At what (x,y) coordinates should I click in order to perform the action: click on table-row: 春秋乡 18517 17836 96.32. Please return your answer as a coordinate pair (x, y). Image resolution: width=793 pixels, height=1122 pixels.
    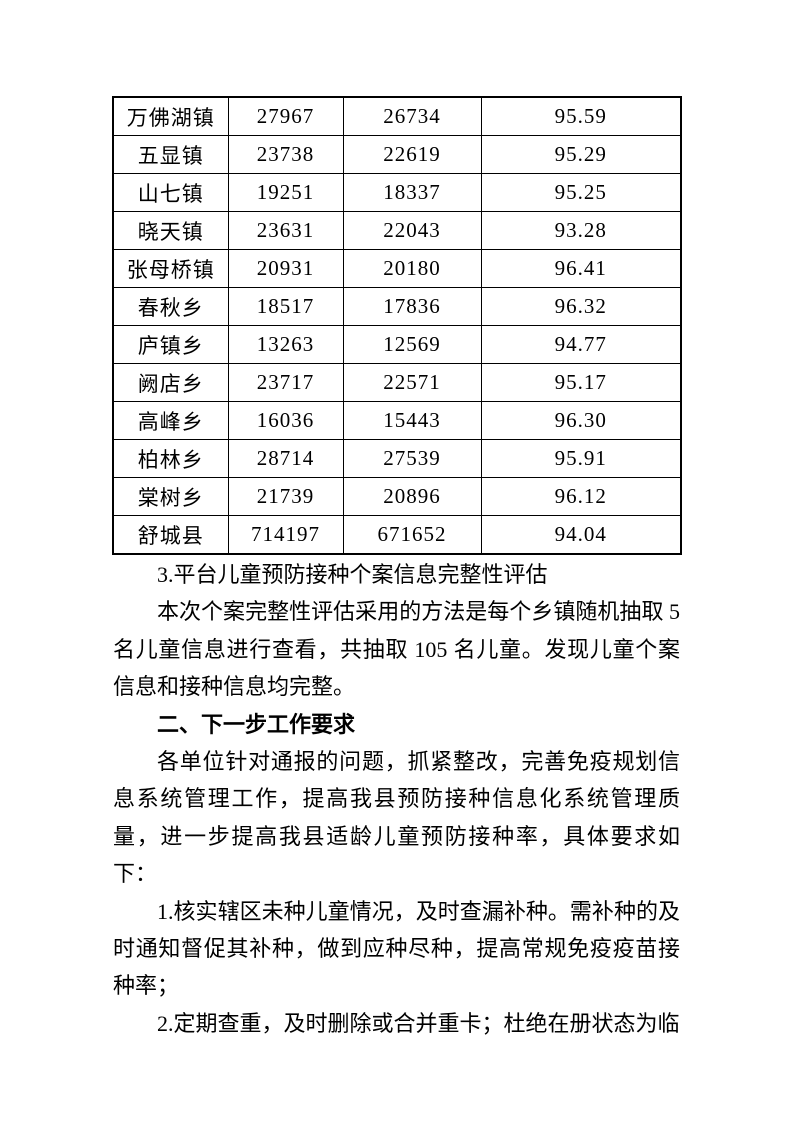
    Looking at the image, I should click on (397, 306).